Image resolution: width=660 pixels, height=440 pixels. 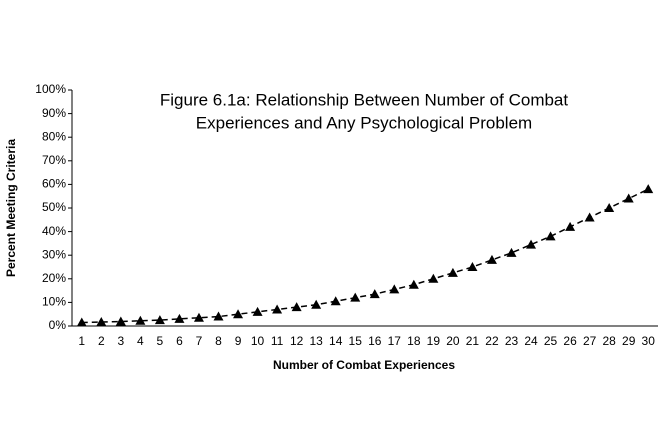 I want to click on x-tick-label: 19, so click(x=434, y=341).